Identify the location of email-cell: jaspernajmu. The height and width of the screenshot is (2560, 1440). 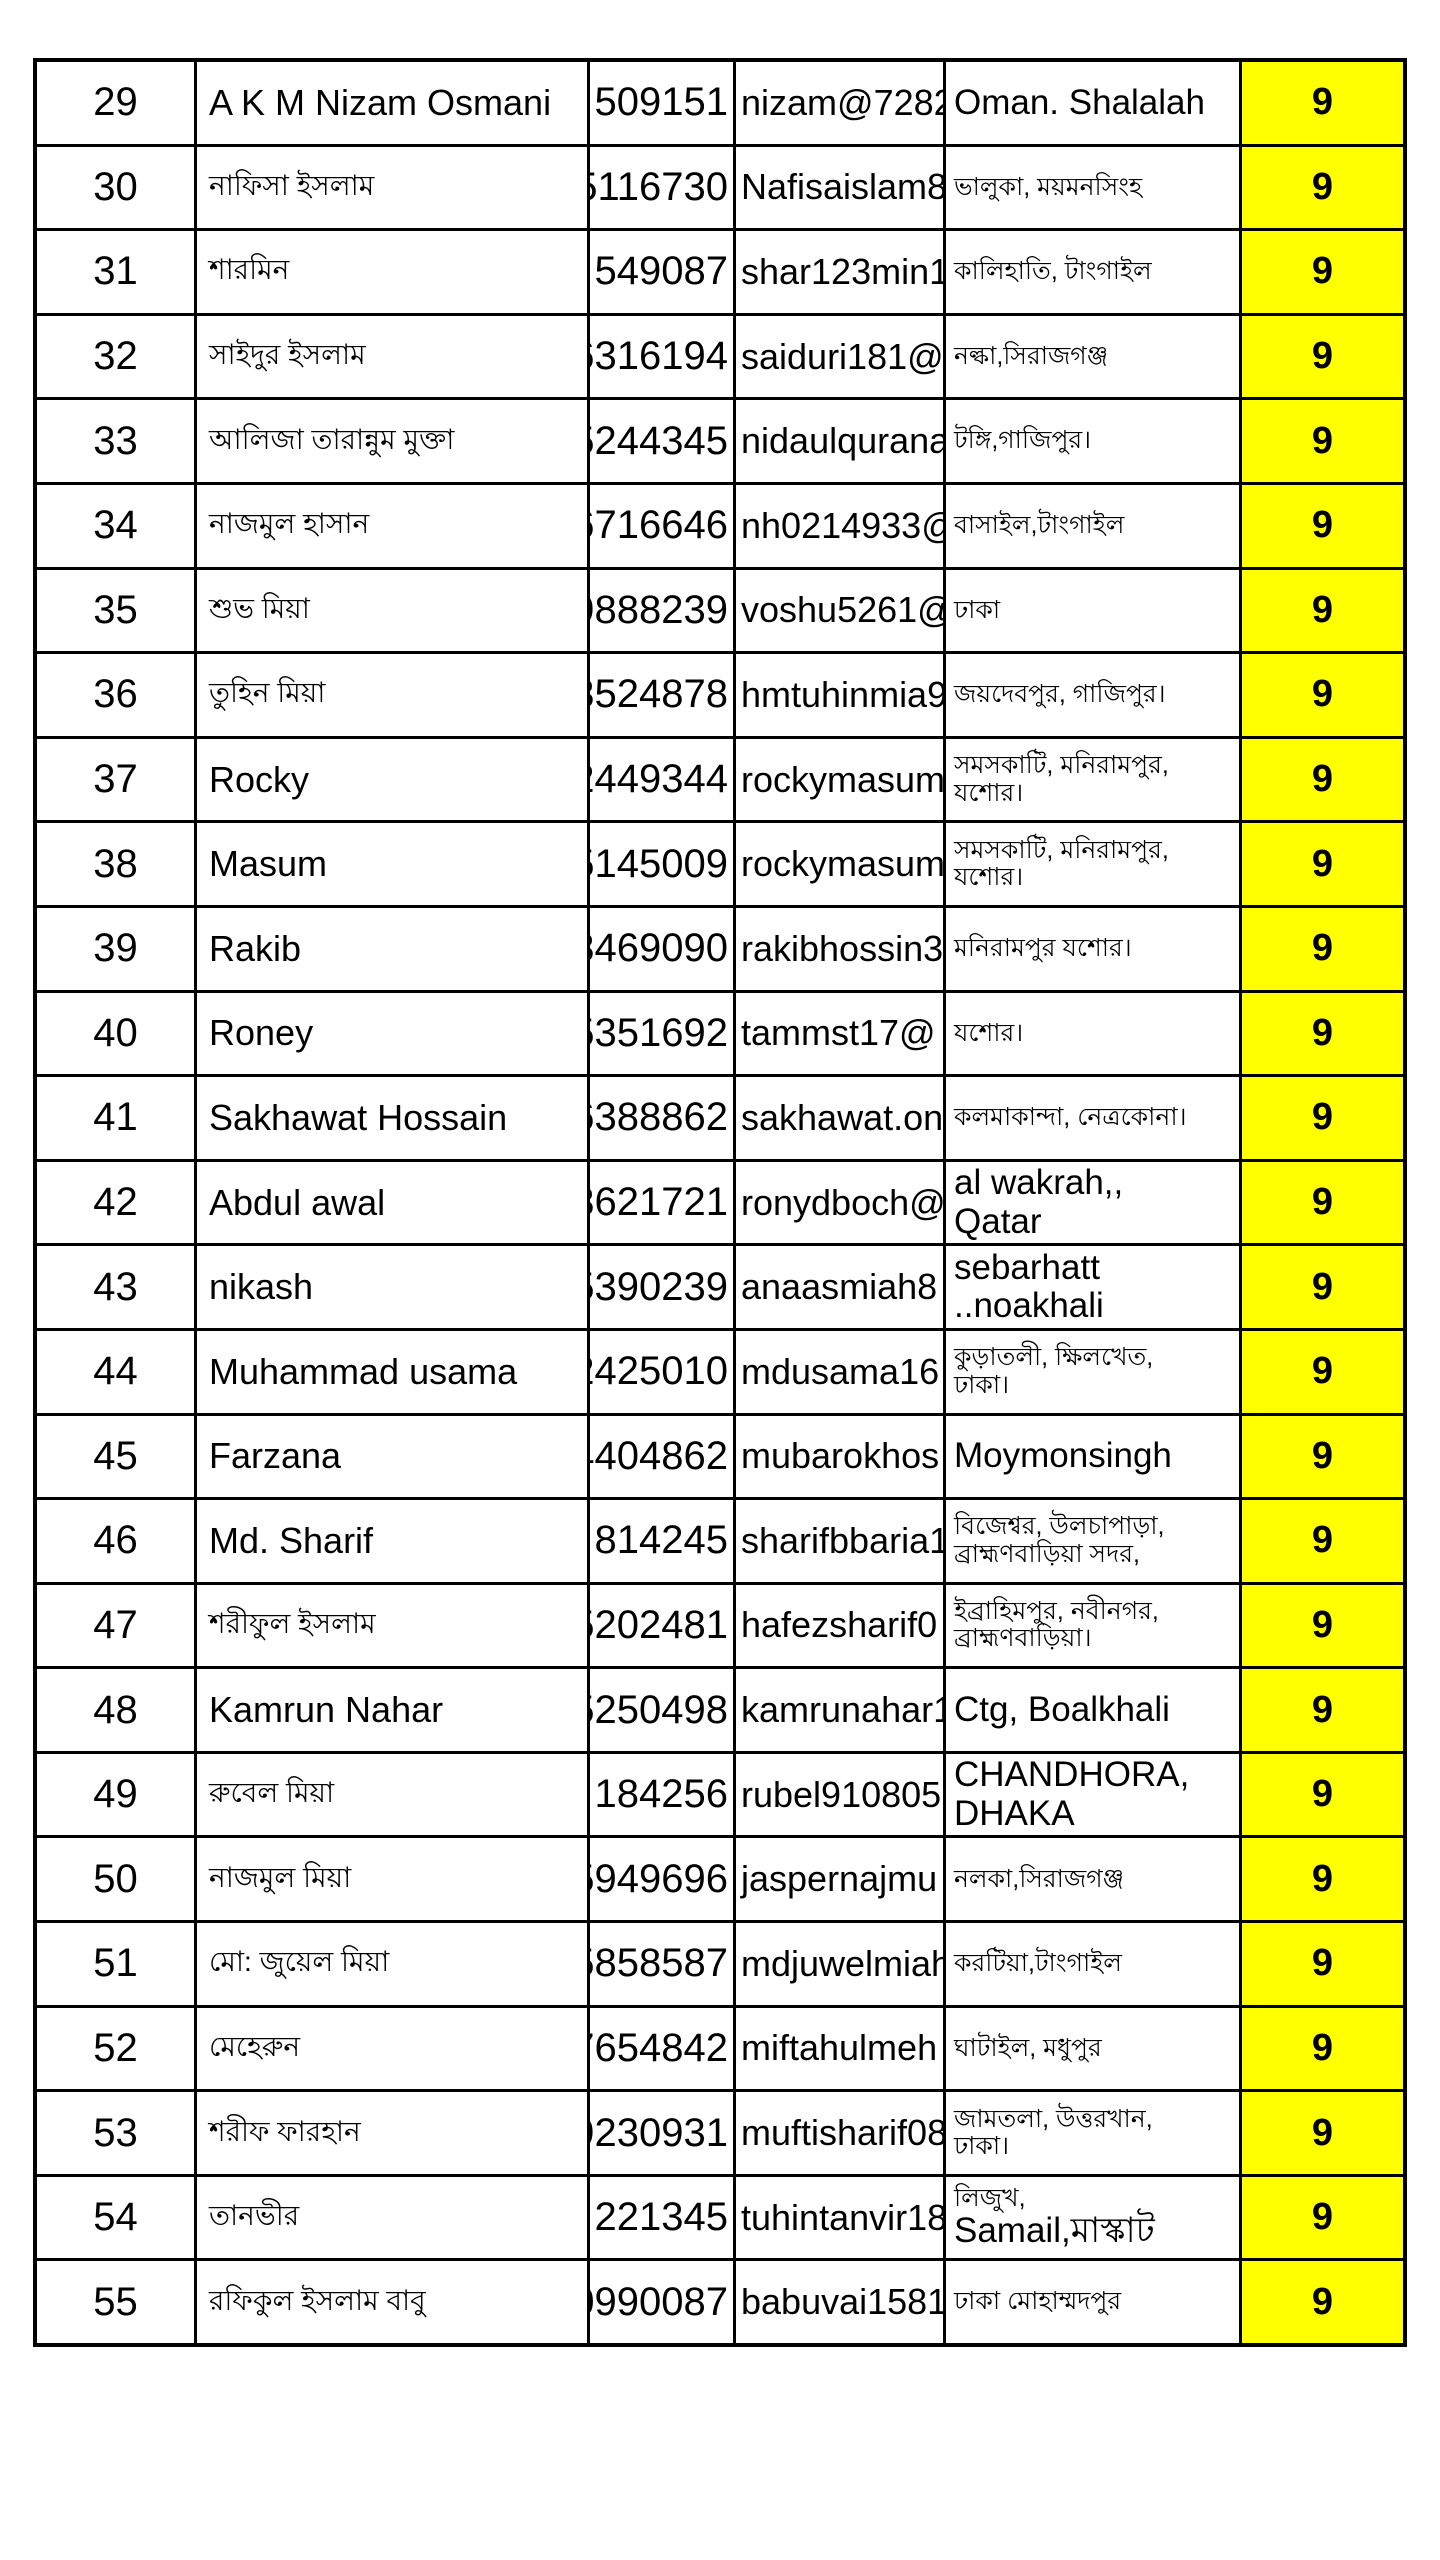
(841, 1879).